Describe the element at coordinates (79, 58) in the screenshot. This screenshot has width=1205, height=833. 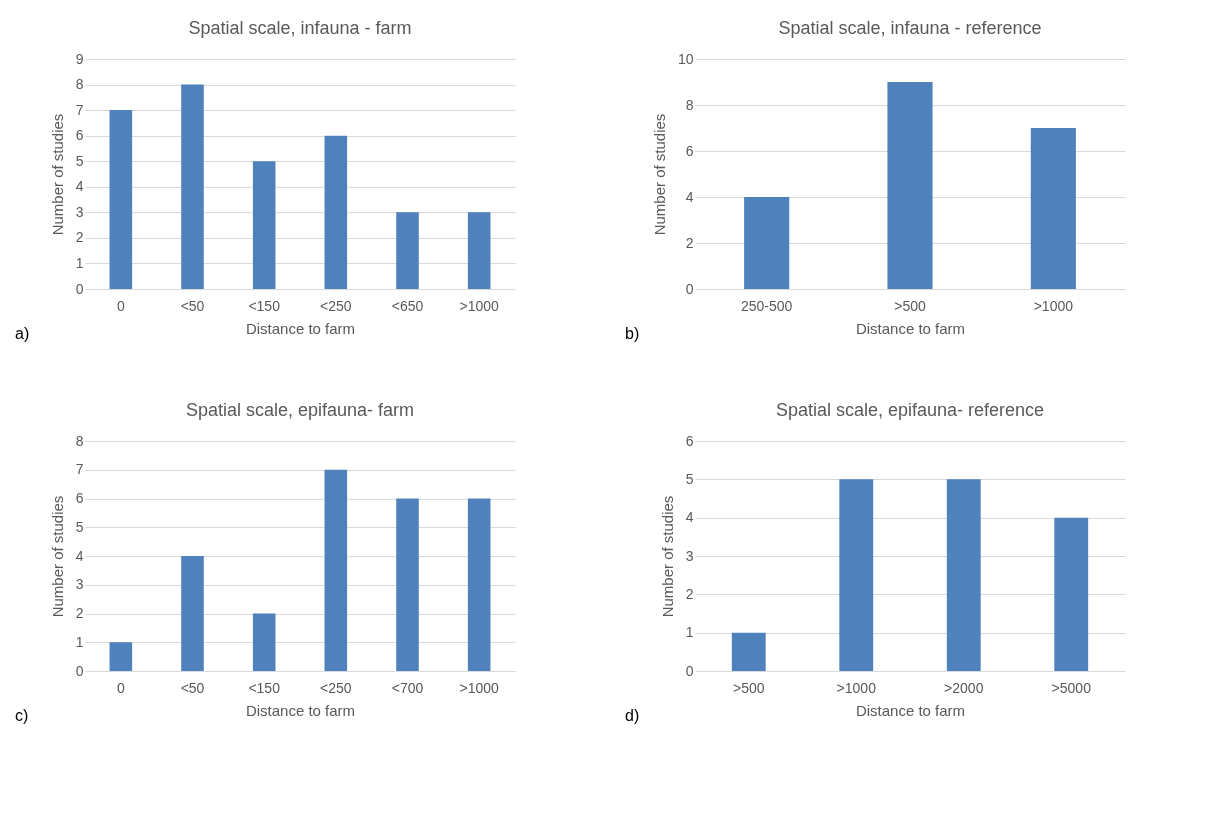
I see `y-tick-label: 9` at that location.